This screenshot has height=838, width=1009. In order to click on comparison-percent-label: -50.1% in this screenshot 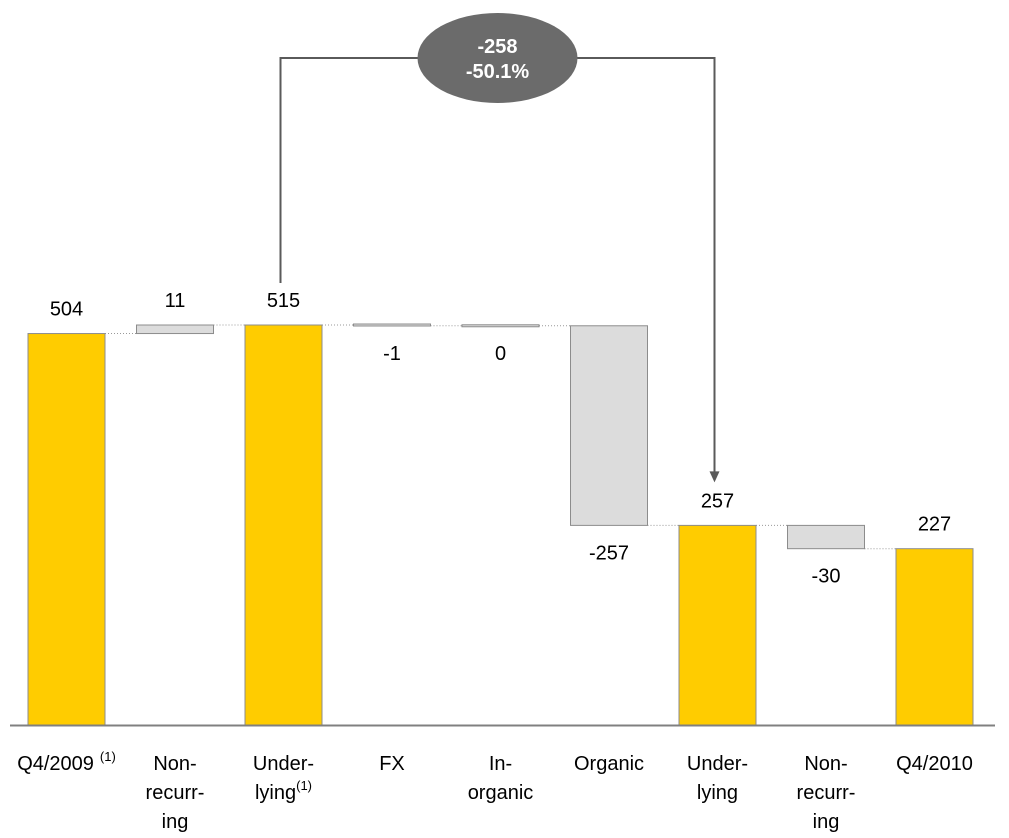, I will do `click(498, 72)`.